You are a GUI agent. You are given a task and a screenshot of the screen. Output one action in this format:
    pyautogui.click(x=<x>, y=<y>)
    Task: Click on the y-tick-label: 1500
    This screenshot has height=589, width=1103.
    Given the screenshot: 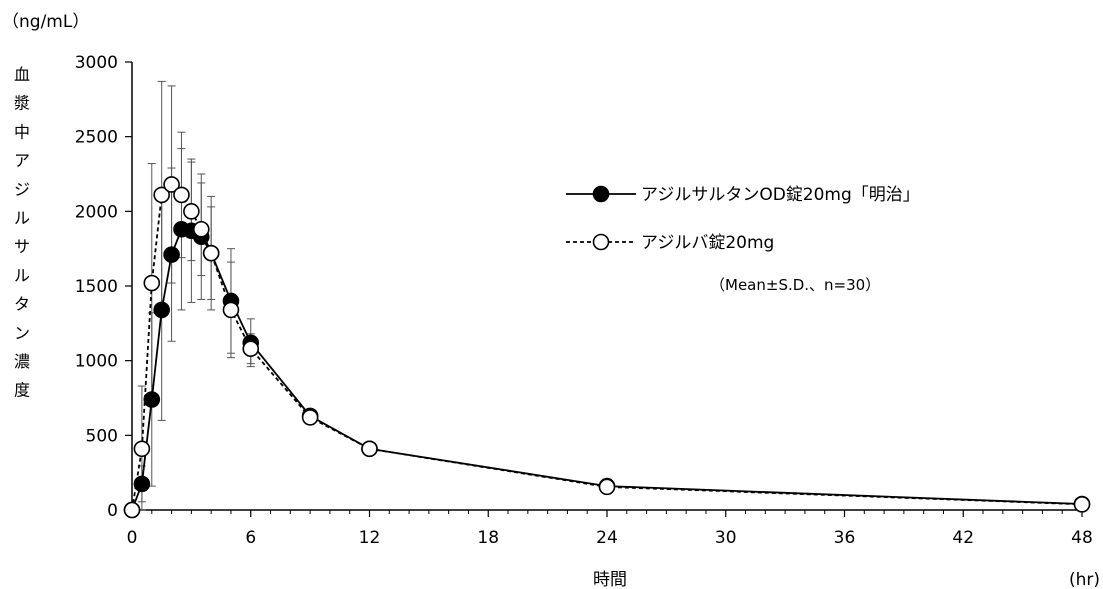 What is the action you would take?
    pyautogui.click(x=96, y=287)
    